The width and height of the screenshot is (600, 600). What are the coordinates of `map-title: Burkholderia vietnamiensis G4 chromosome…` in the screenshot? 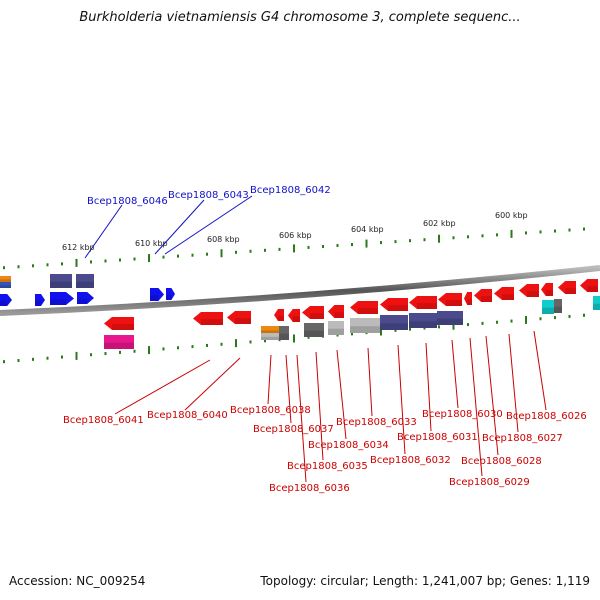 It's located at (300, 17).